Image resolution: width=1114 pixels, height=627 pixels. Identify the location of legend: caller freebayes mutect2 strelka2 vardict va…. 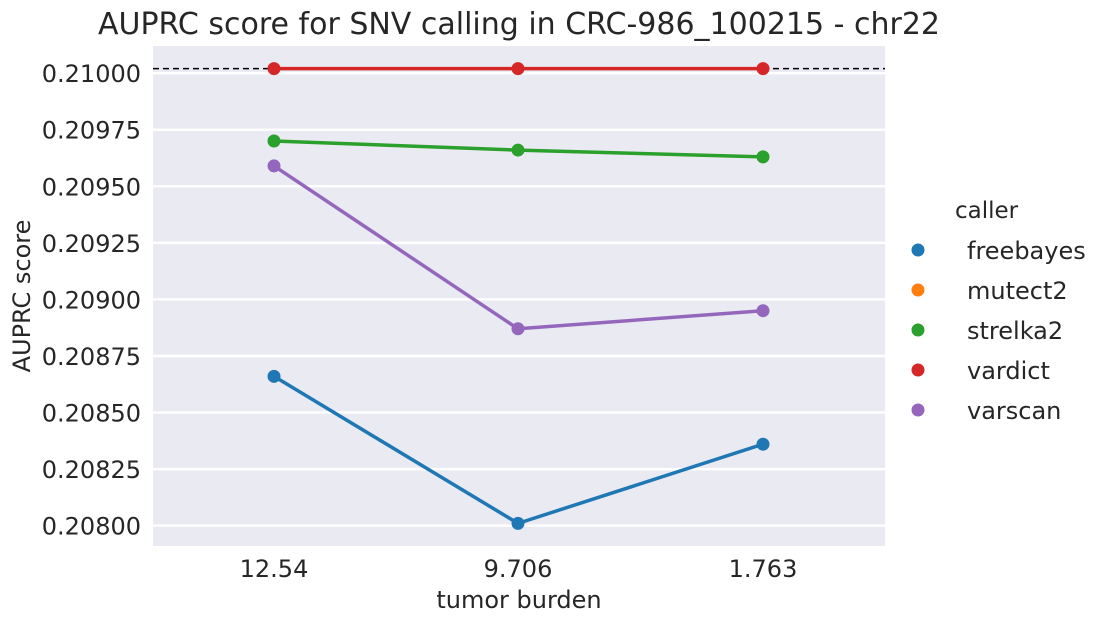
(998, 311).